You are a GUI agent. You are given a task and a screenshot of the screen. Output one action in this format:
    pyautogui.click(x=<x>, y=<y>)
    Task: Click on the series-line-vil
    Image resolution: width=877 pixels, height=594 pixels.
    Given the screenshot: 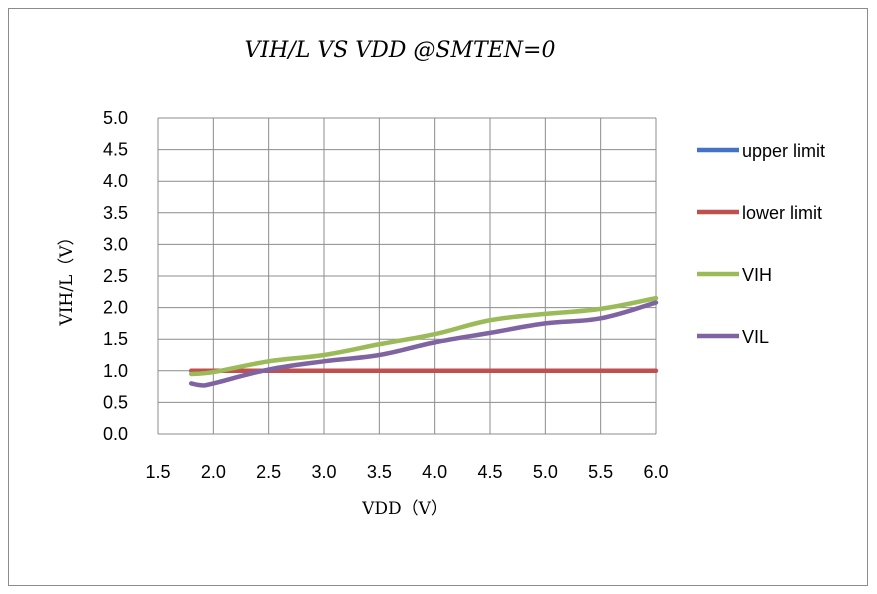 What is the action you would take?
    pyautogui.click(x=423, y=344)
    